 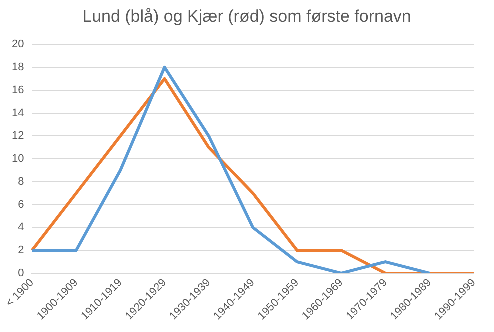 I want to click on y-tick-label: 18, so click(x=18, y=68).